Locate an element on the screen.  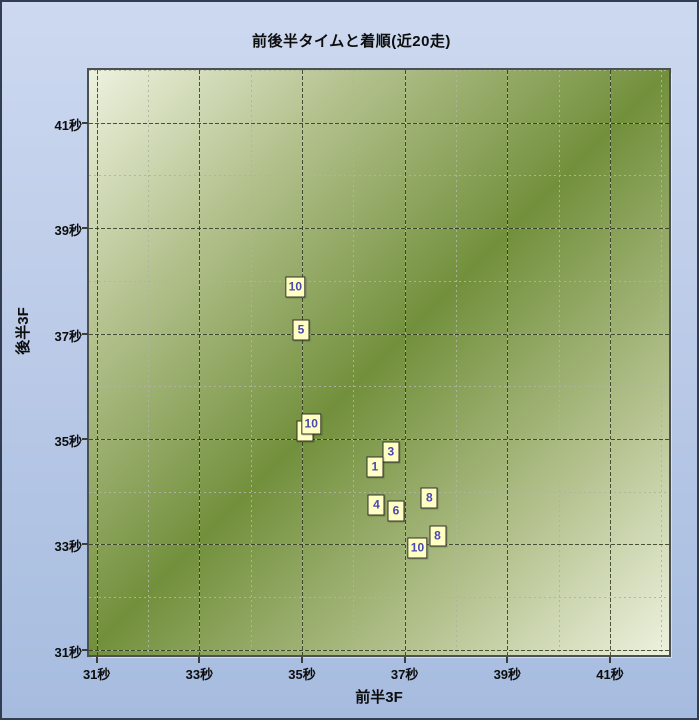
y-tick-label: 37秒 is located at coordinates (68, 336).